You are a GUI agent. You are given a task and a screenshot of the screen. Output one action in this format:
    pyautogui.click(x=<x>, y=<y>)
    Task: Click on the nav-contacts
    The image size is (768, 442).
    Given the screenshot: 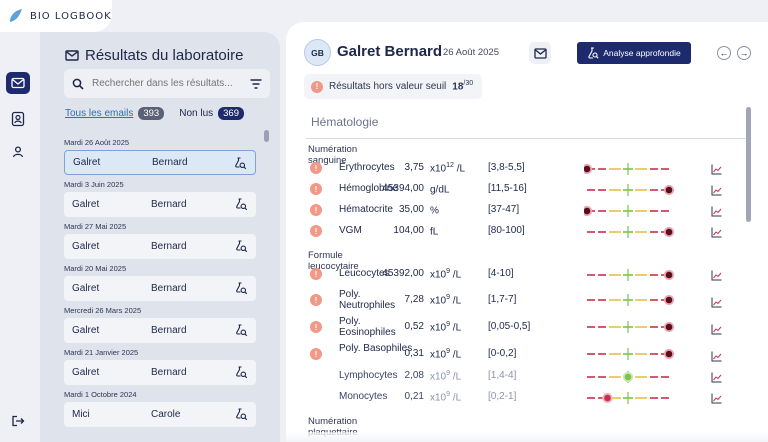 What is the action you would take?
    pyautogui.click(x=18, y=119)
    